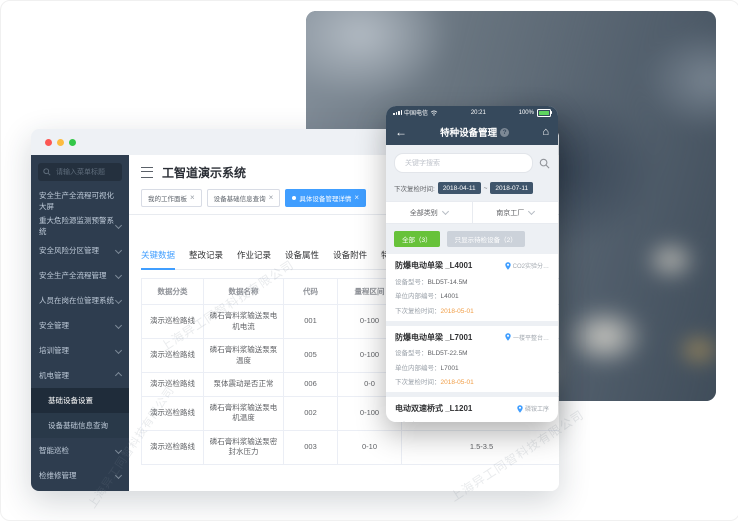 This screenshot has width=738, height=521. I want to click on cell-control-range: 1.5-3.5, so click(480, 447).